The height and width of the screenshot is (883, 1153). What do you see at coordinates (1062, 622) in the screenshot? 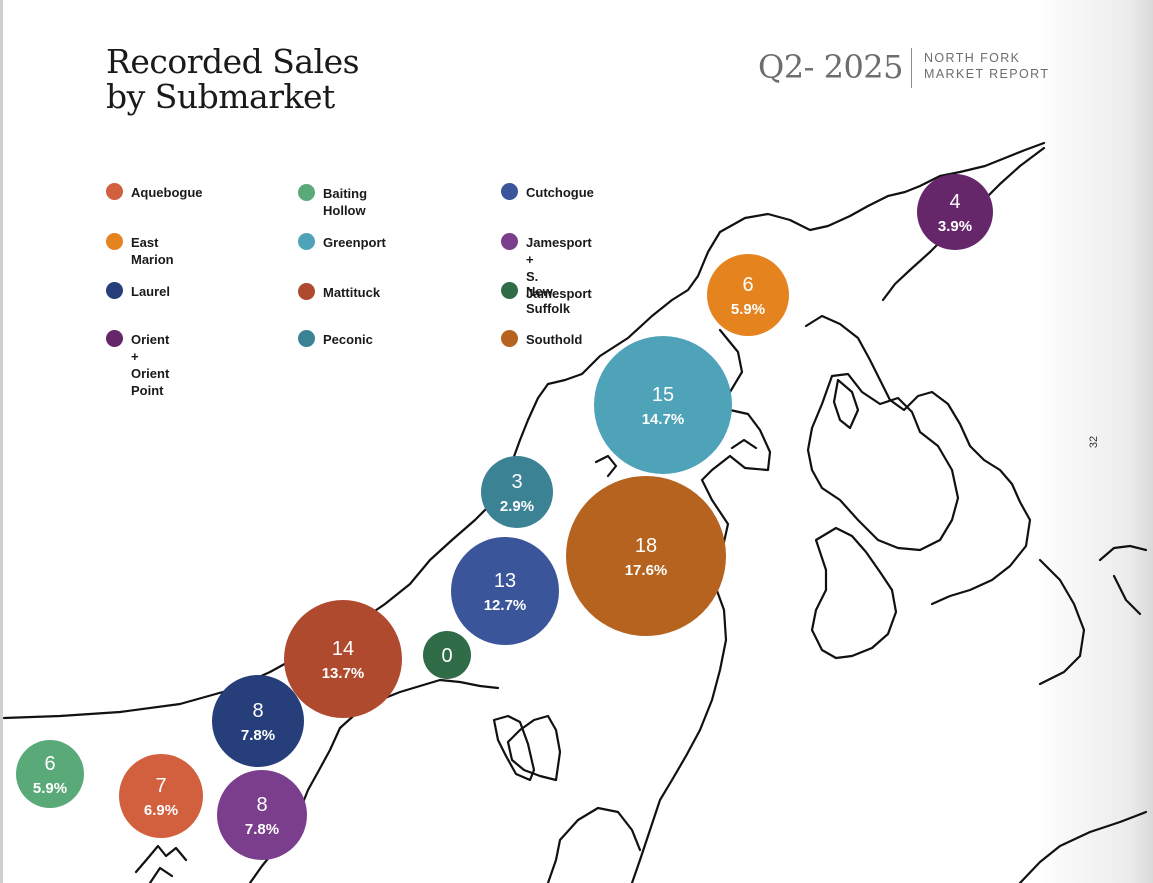
I see `map-east-edge` at bounding box center [1062, 622].